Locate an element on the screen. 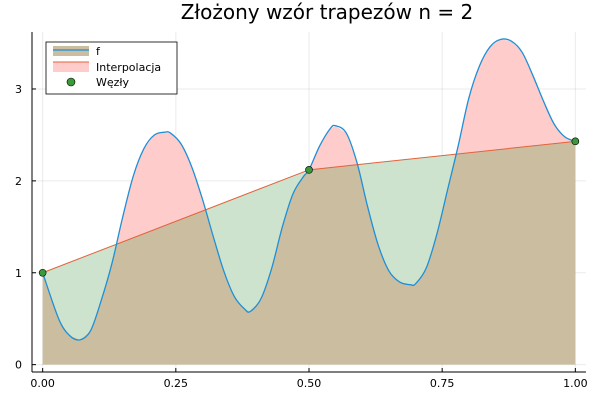  y-tick-label: 3 is located at coordinates (18, 89).